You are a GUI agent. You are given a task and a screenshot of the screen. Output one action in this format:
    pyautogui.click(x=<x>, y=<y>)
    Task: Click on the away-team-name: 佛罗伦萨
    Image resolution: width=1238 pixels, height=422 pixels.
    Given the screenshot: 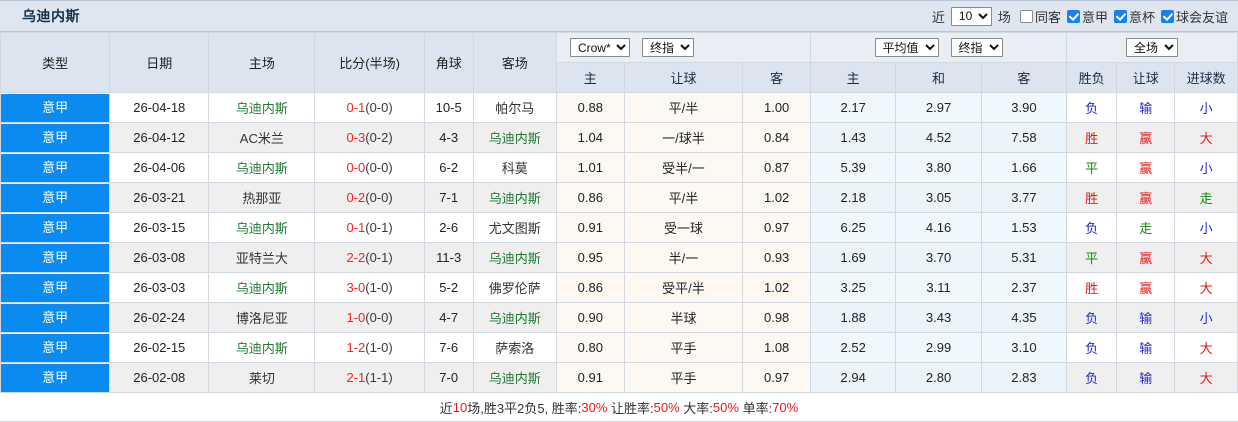 What is the action you would take?
    pyautogui.click(x=514, y=288)
    